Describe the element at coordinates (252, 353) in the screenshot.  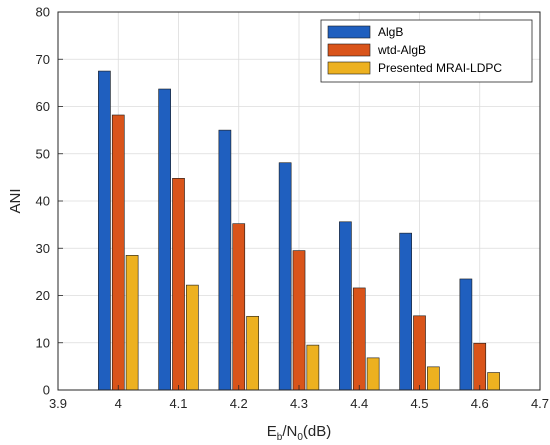
I see `bar-presented-mrai-ldpc-4.2` at that location.